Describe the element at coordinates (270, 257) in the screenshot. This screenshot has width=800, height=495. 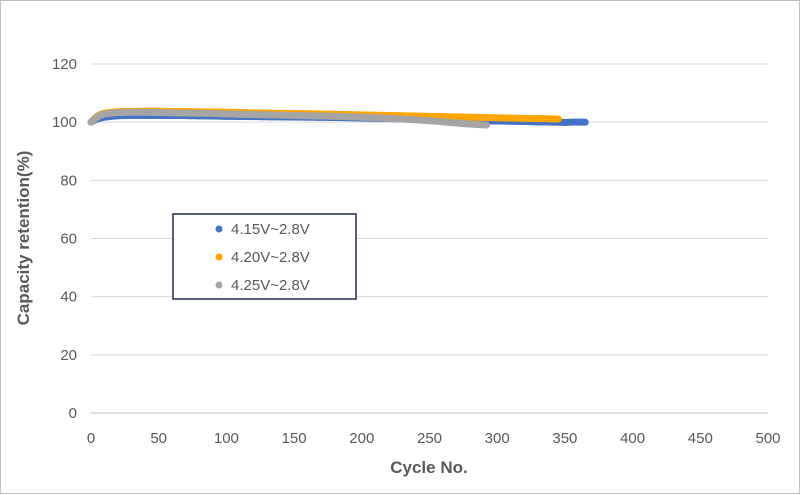
I see `legend-label-4-20v: 4.20V~2.8V` at that location.